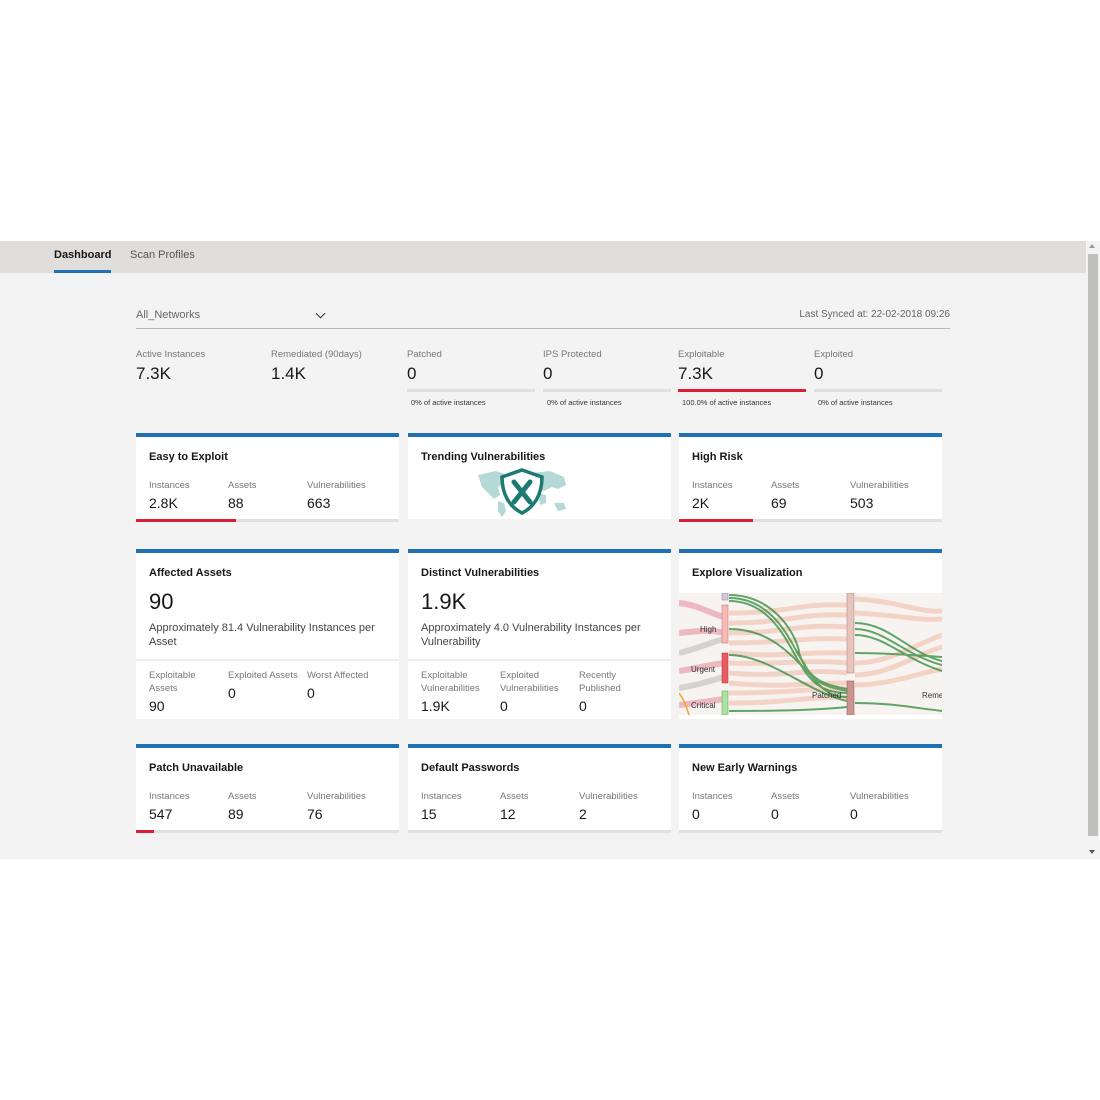  Describe the element at coordinates (450, 692) in the screenshot. I see `metric-exploitable-vulnerabilities: Exploitable Vulnerabilities 1.9K` at that location.